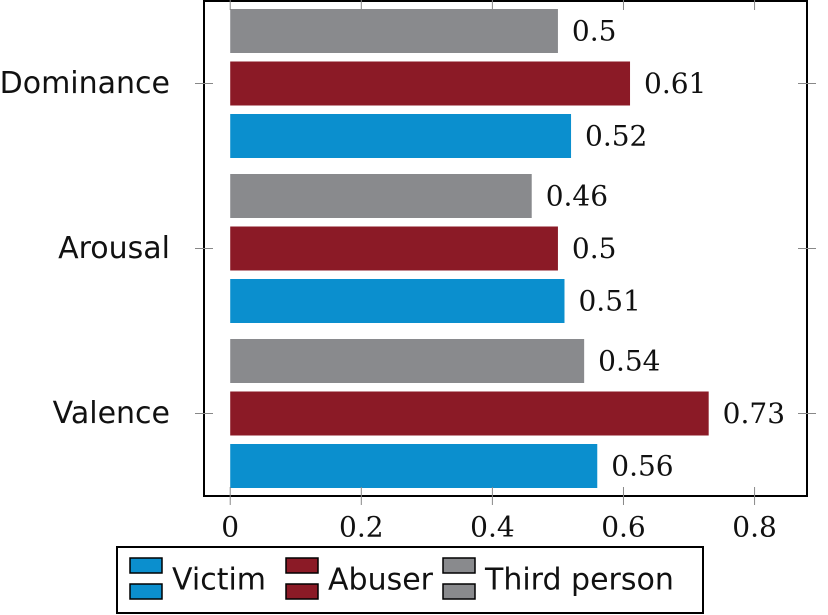 The image size is (828, 615). I want to click on legend-swatch-third-person-top, so click(459, 565).